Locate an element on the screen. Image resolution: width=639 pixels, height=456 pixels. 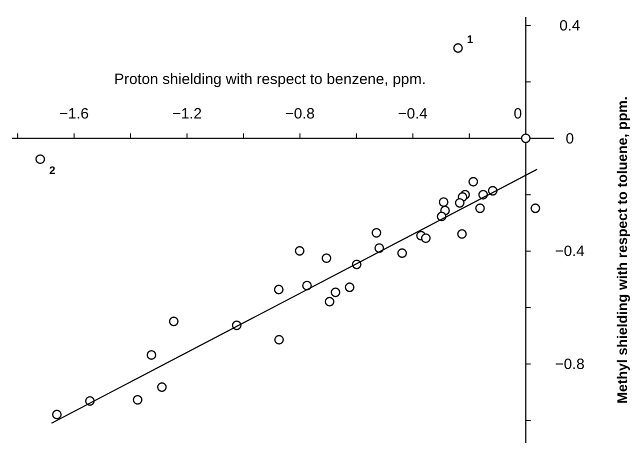
y-tick-label: −0.4 is located at coordinates (569, 251).